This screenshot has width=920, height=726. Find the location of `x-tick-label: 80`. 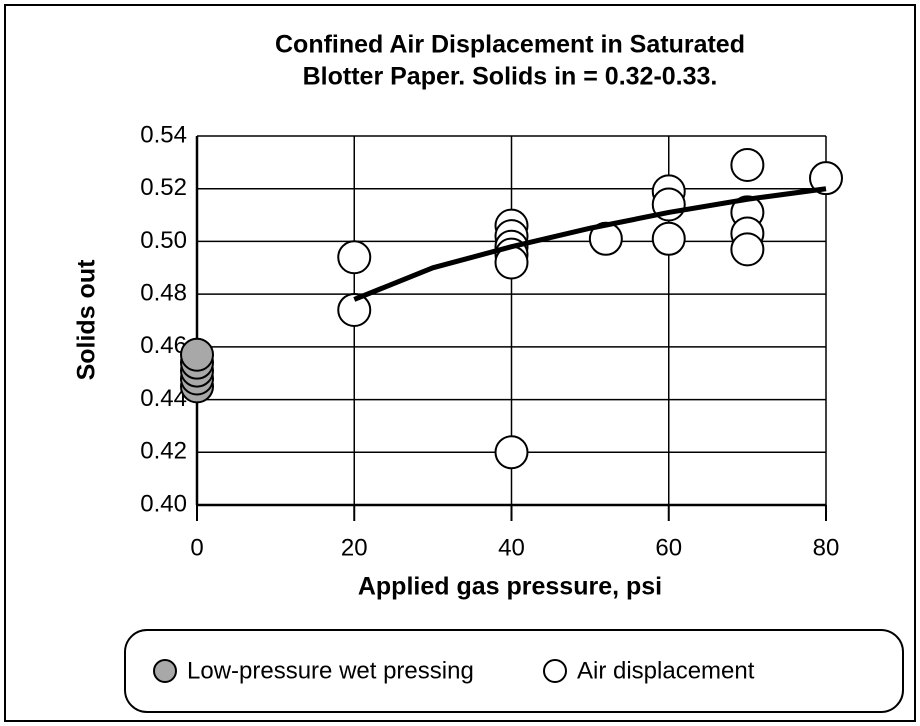

x-tick-label: 80 is located at coordinates (826, 547).